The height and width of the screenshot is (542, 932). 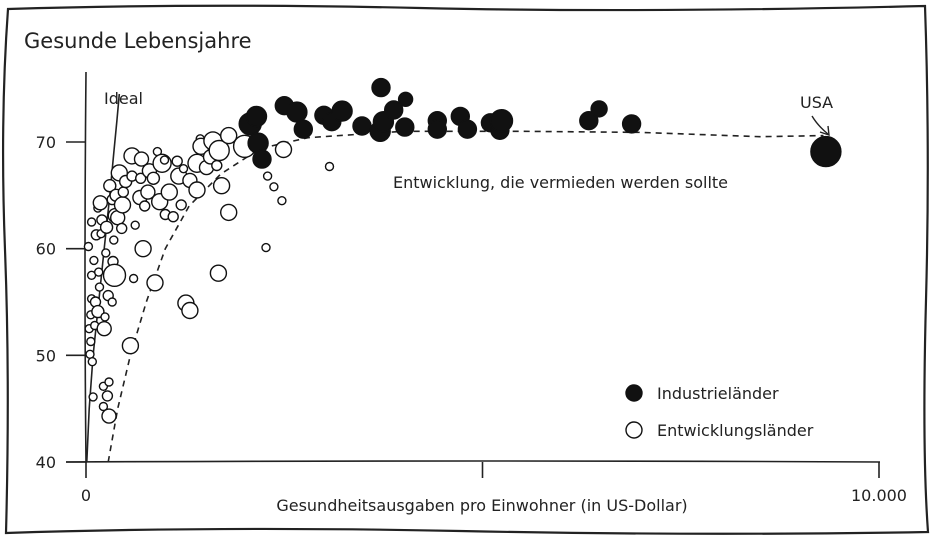 What do you see at coordinates (138, 41) in the screenshot?
I see `chart-title: Gesunde Lebensjahre` at bounding box center [138, 41].